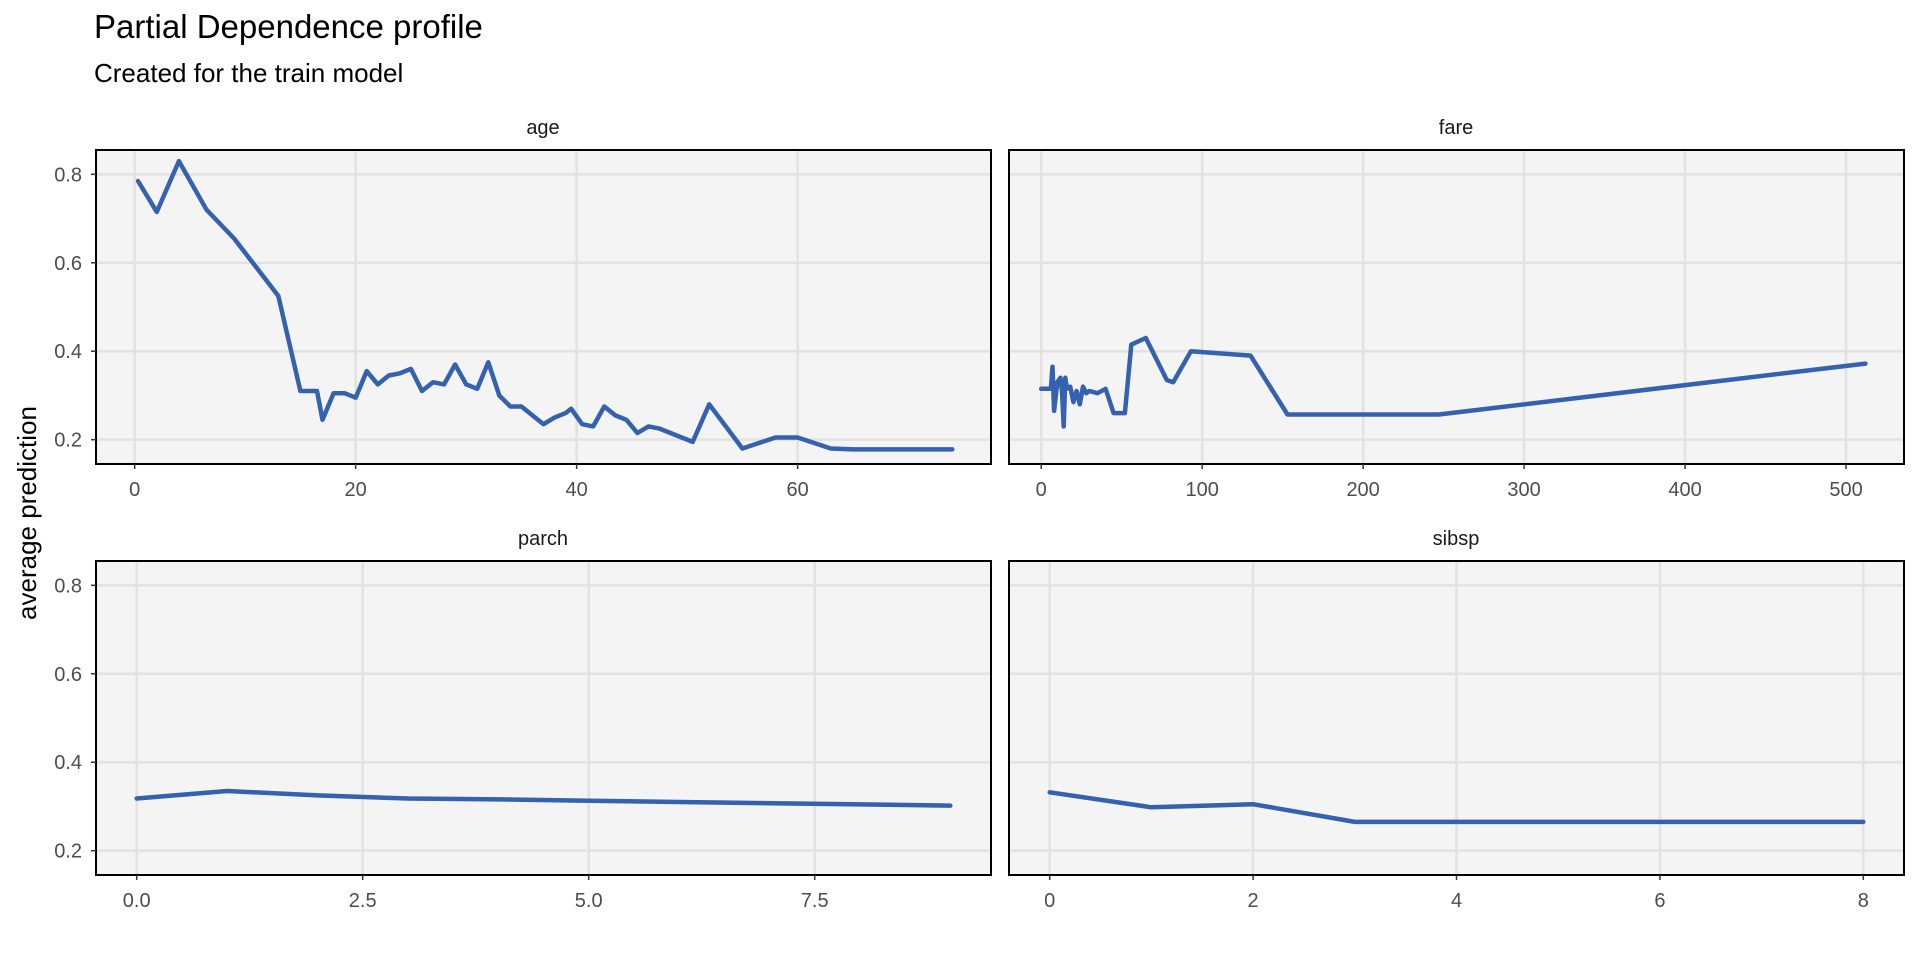 Image resolution: width=1920 pixels, height=960 pixels. Describe the element at coordinates (1456, 539) in the screenshot. I see `panel-strip-label: sibsp` at that location.